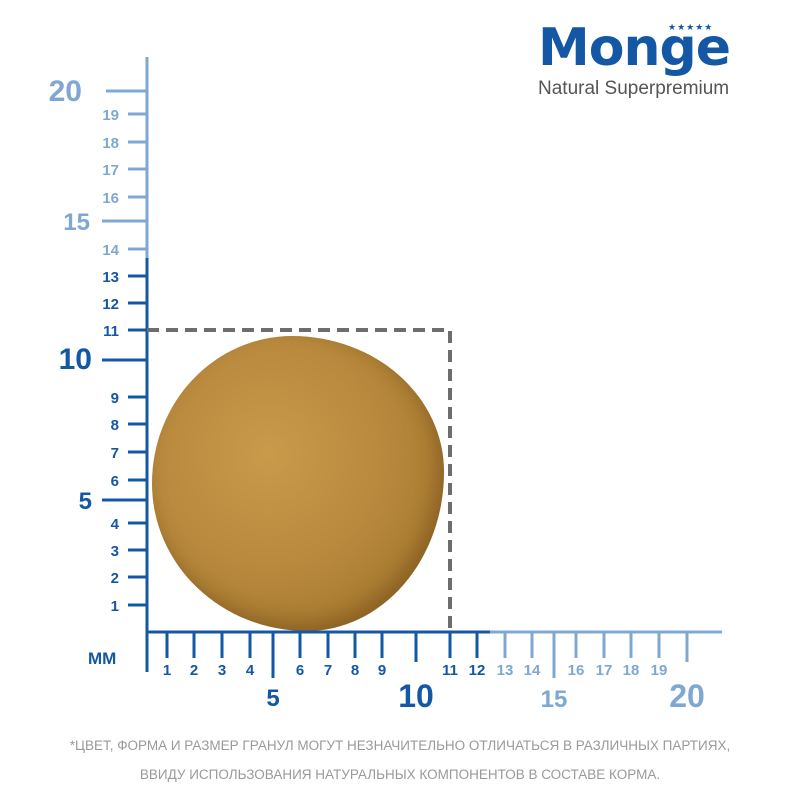 This screenshot has width=800, height=800. What do you see at coordinates (110, 277) in the screenshot?
I see `y-tick-label: 13` at bounding box center [110, 277].